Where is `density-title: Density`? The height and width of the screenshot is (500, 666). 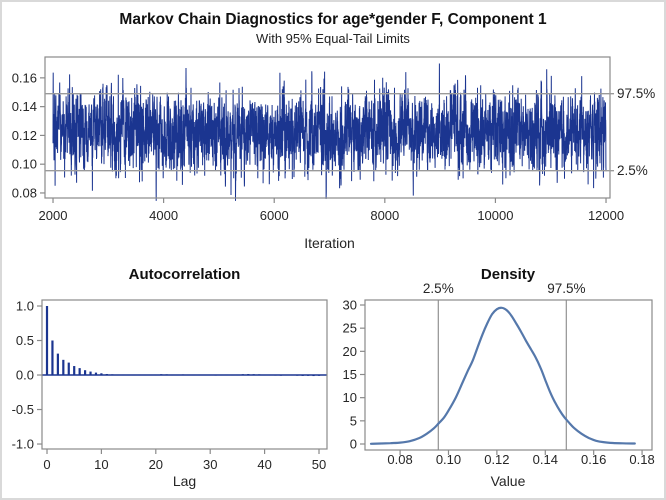 density-title: Density is located at coordinates (508, 274).